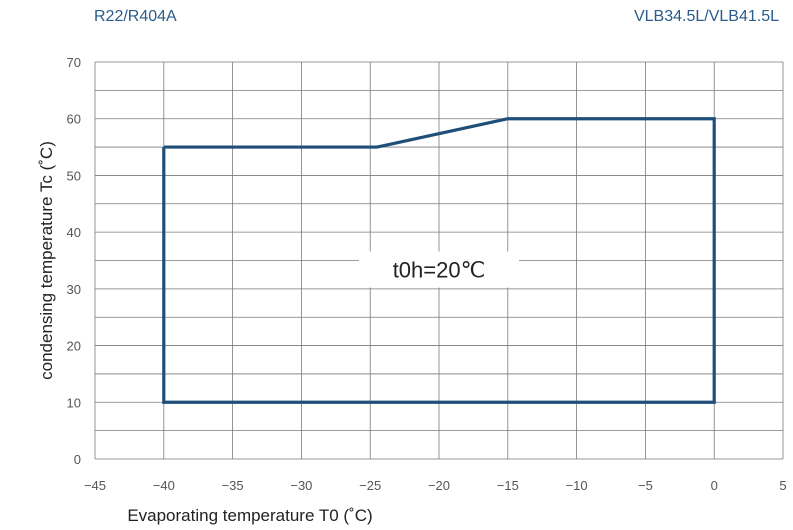  Describe the element at coordinates (74, 175) in the screenshot. I see `y-tick-label: 50` at that location.